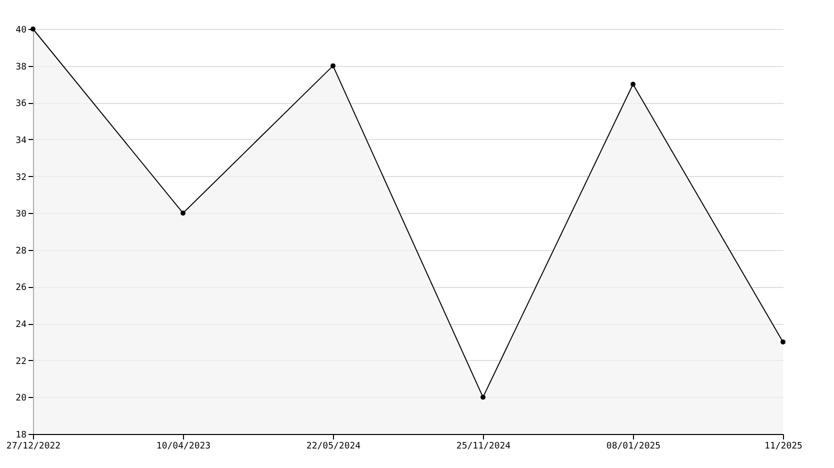 The image size is (834, 468). I want to click on y-tick-label: 18, so click(21, 435).